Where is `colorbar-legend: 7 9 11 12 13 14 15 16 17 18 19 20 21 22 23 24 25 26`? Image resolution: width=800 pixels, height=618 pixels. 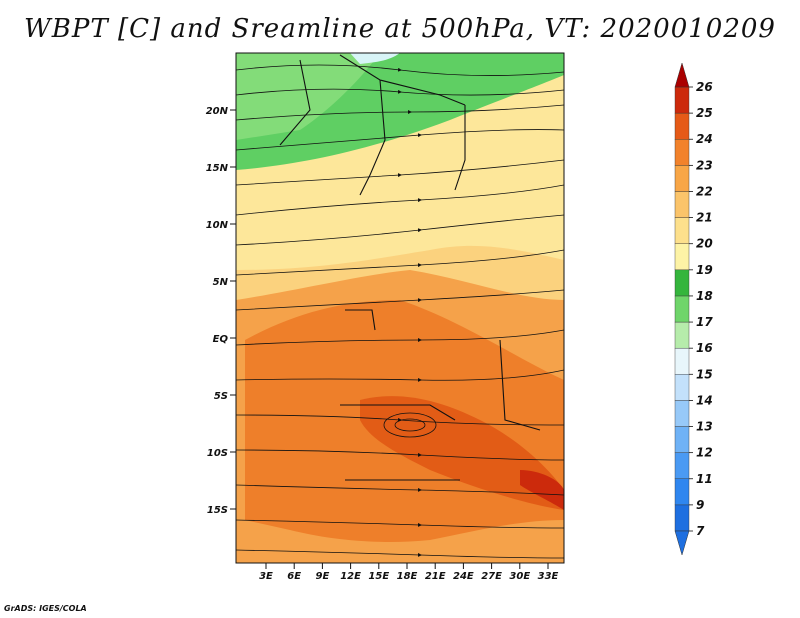
colorbar-legend: 7 9 11 12 13 14 15 16 17 18 19 20 21 22 23 24 25 26 is located at coordinates (693, 309).